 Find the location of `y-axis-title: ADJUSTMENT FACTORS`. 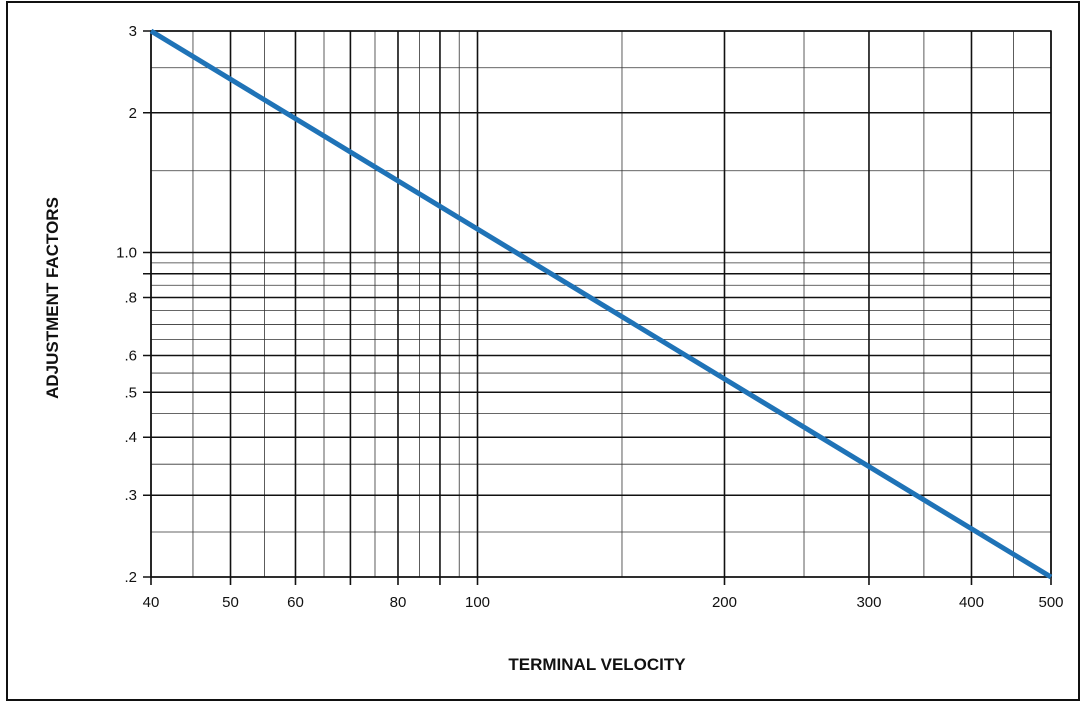

y-axis-title: ADJUSTMENT FACTORS is located at coordinates (52, 298).